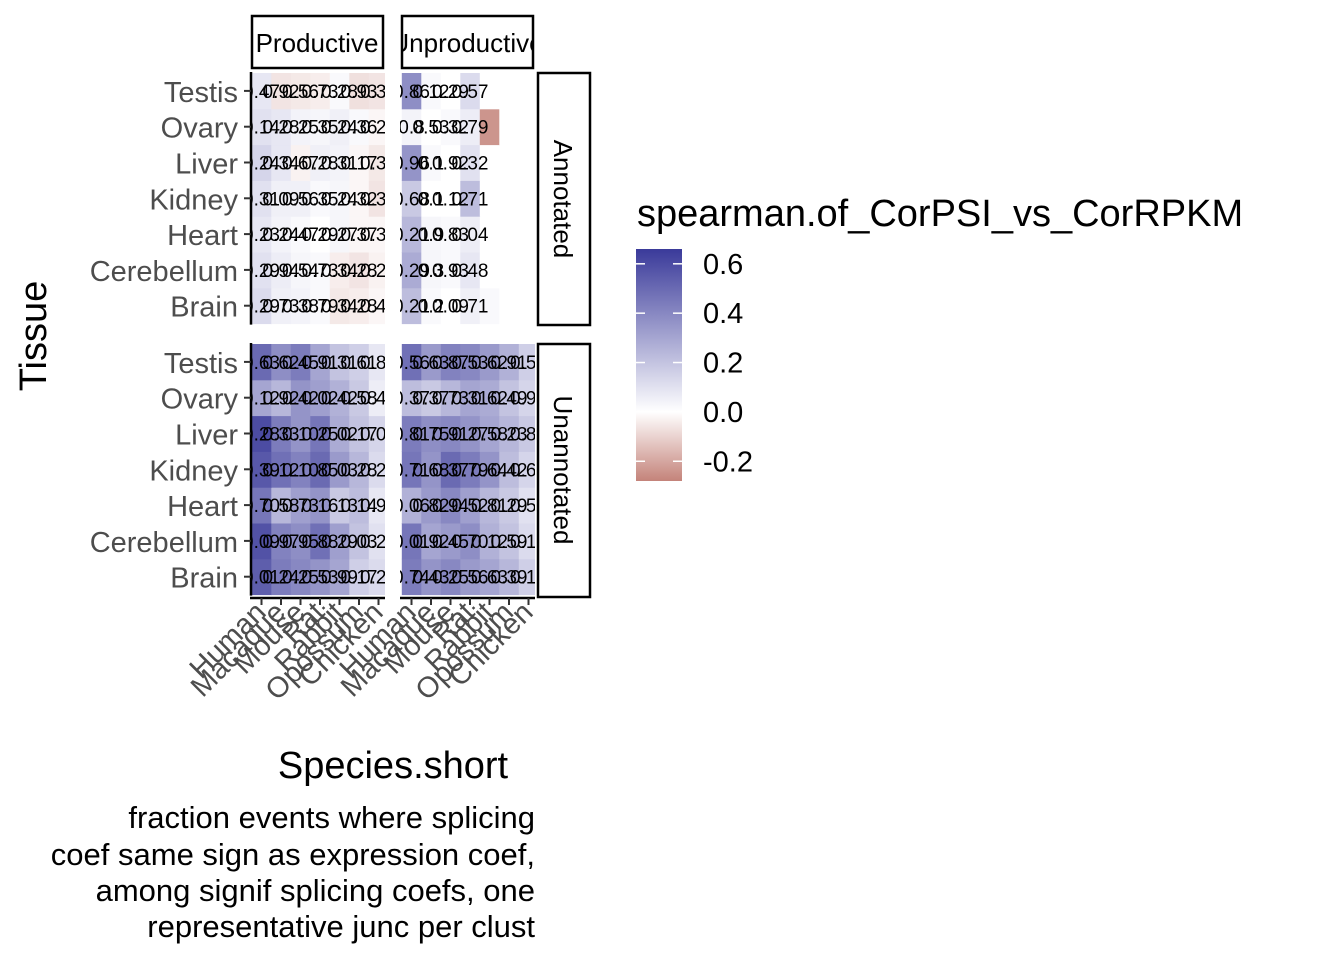  I want to click on cell-label: 0.91, so click(528, 399).